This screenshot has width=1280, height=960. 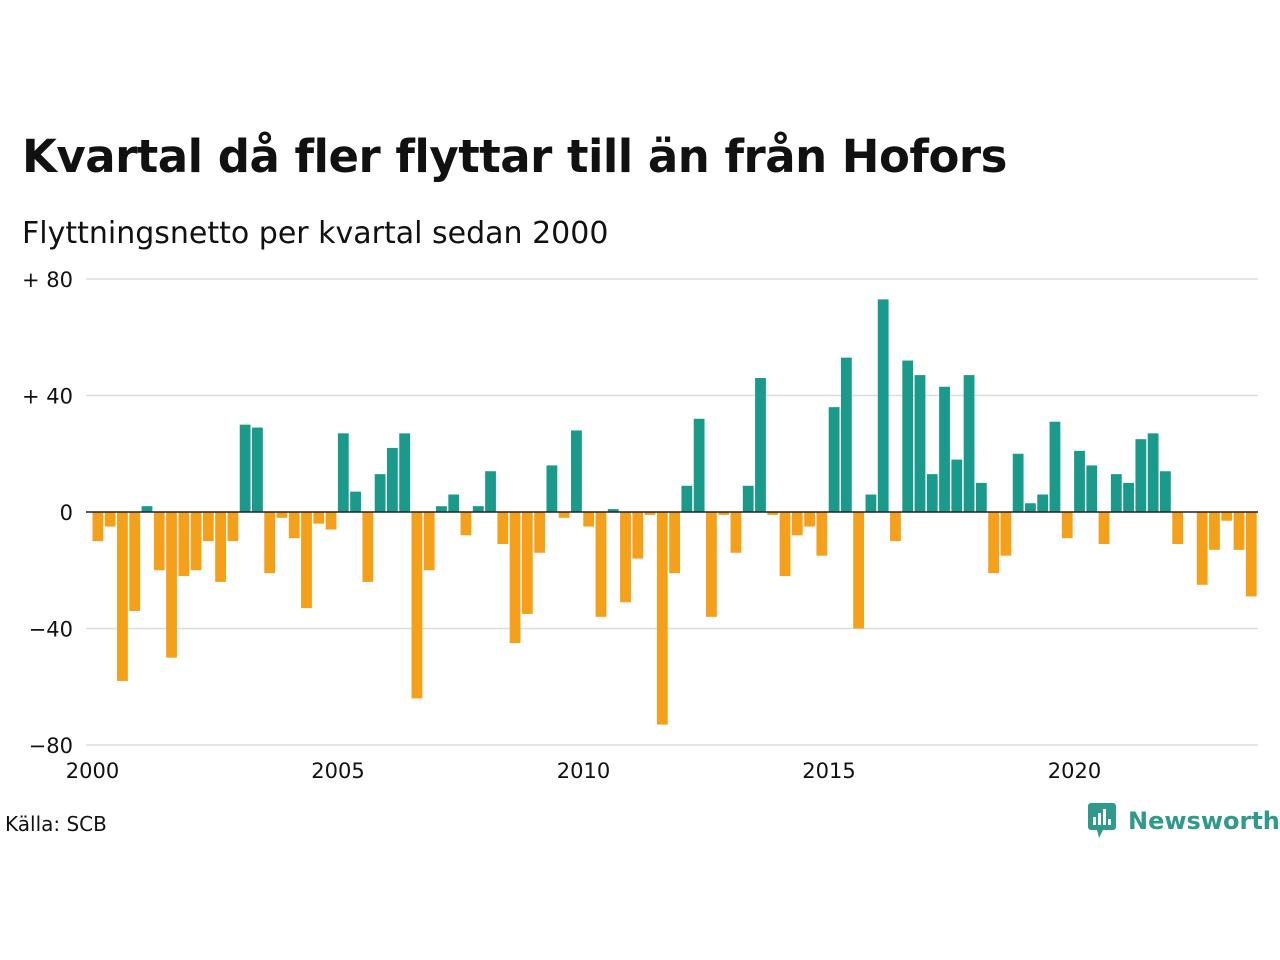 I want to click on source-note: Källa: SCB, so click(x=56, y=824).